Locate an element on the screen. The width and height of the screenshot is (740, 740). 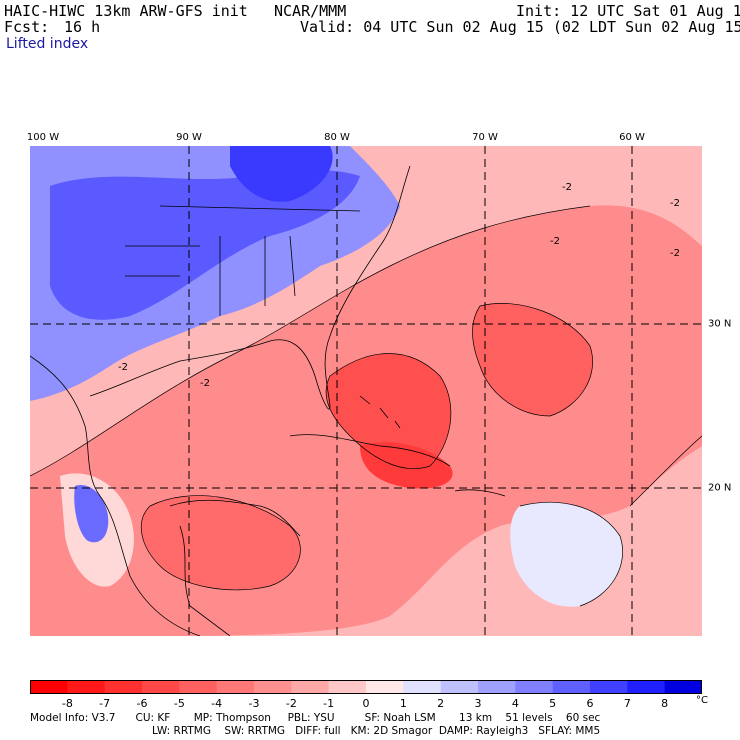
colorbar-tick-label: 5 is located at coordinates (553, 703).